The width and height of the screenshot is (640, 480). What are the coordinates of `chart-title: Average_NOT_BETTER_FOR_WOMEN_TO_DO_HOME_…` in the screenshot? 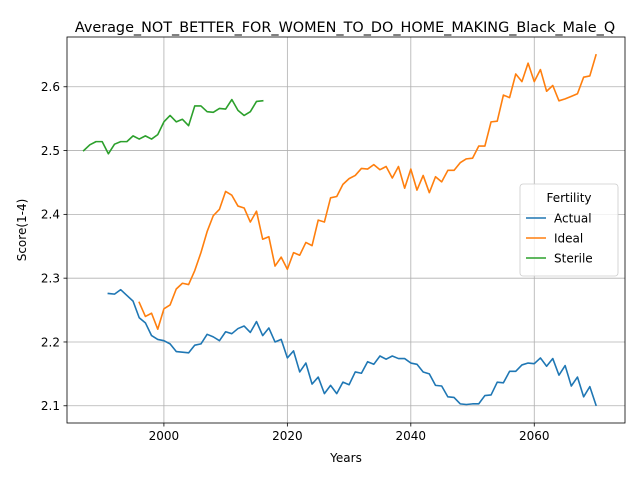 It's located at (345, 28).